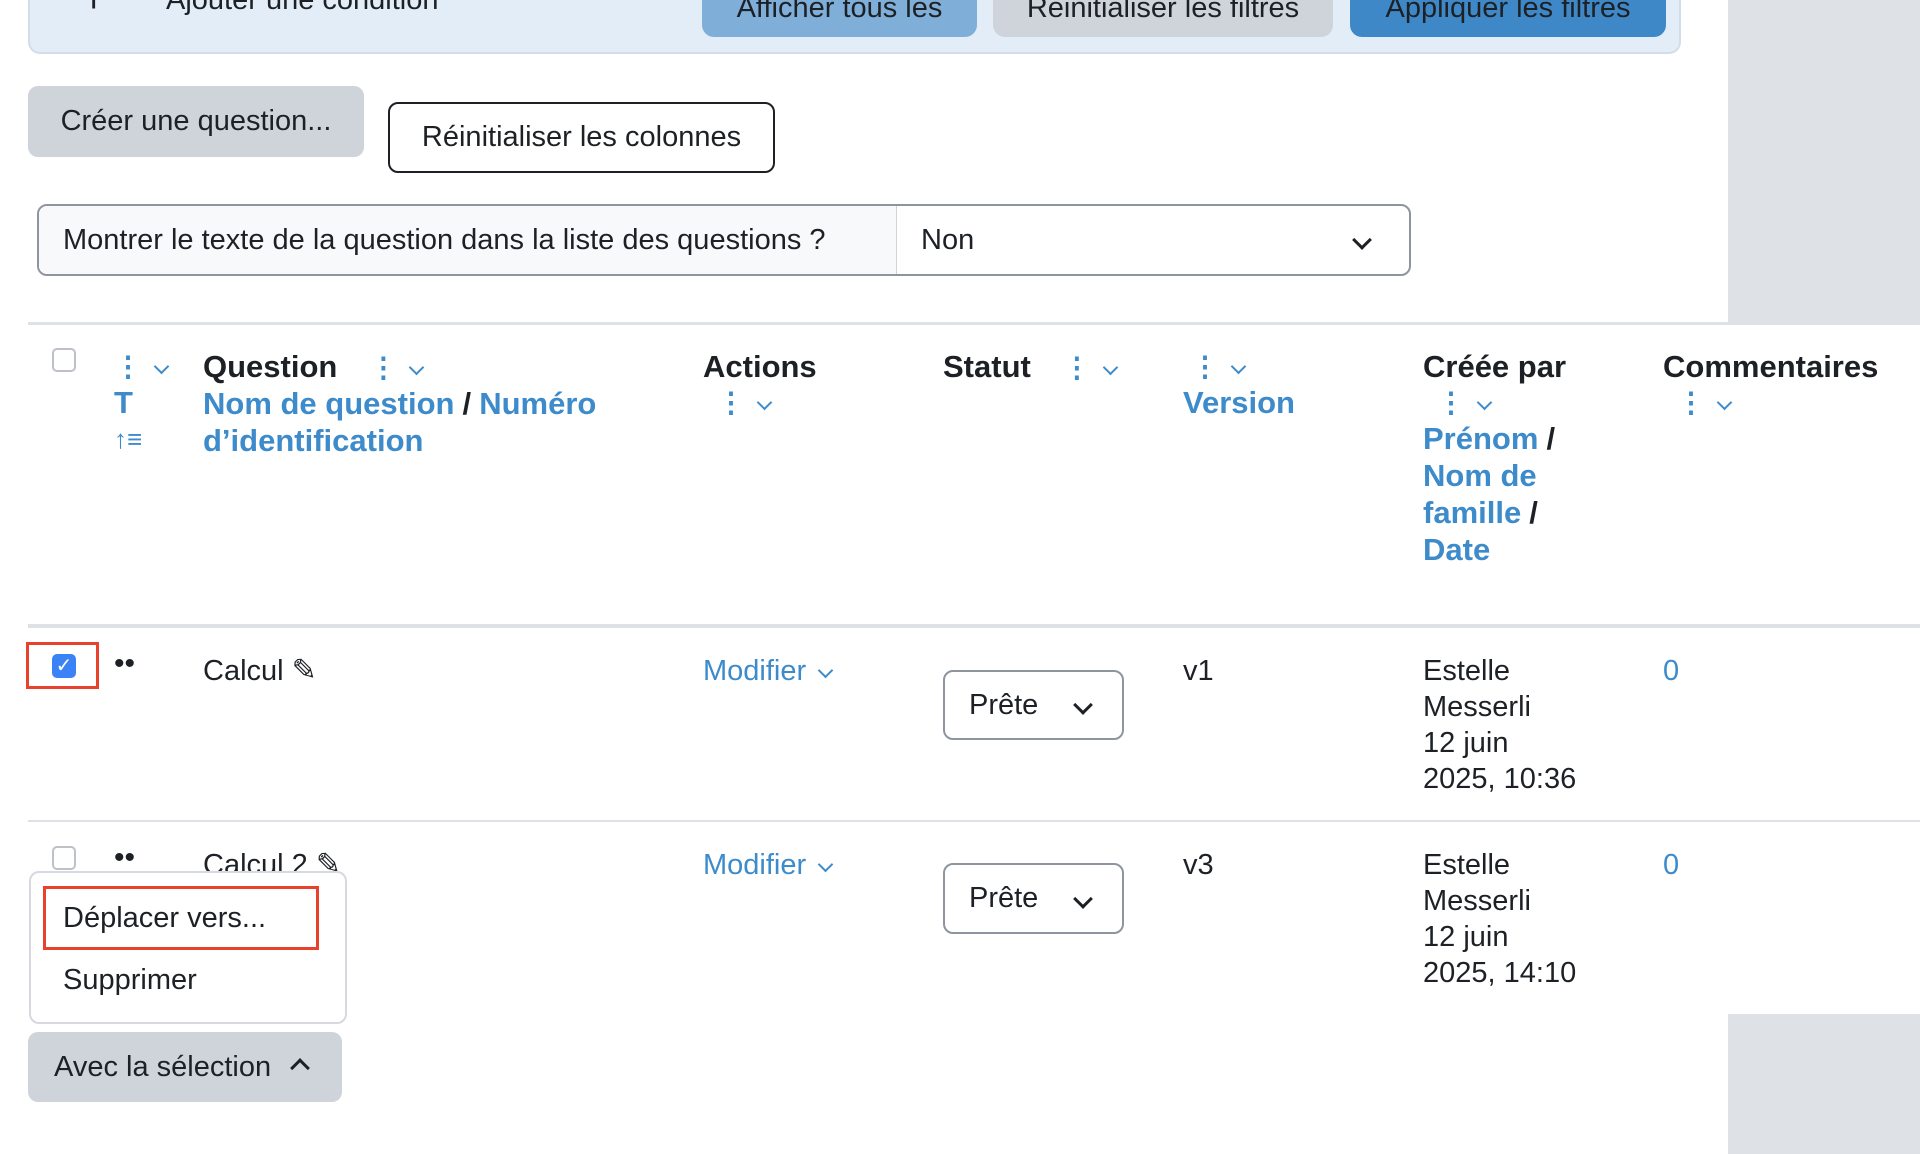  I want to click on reset-columns-button: Réinitialiser les colonnes, so click(581, 137).